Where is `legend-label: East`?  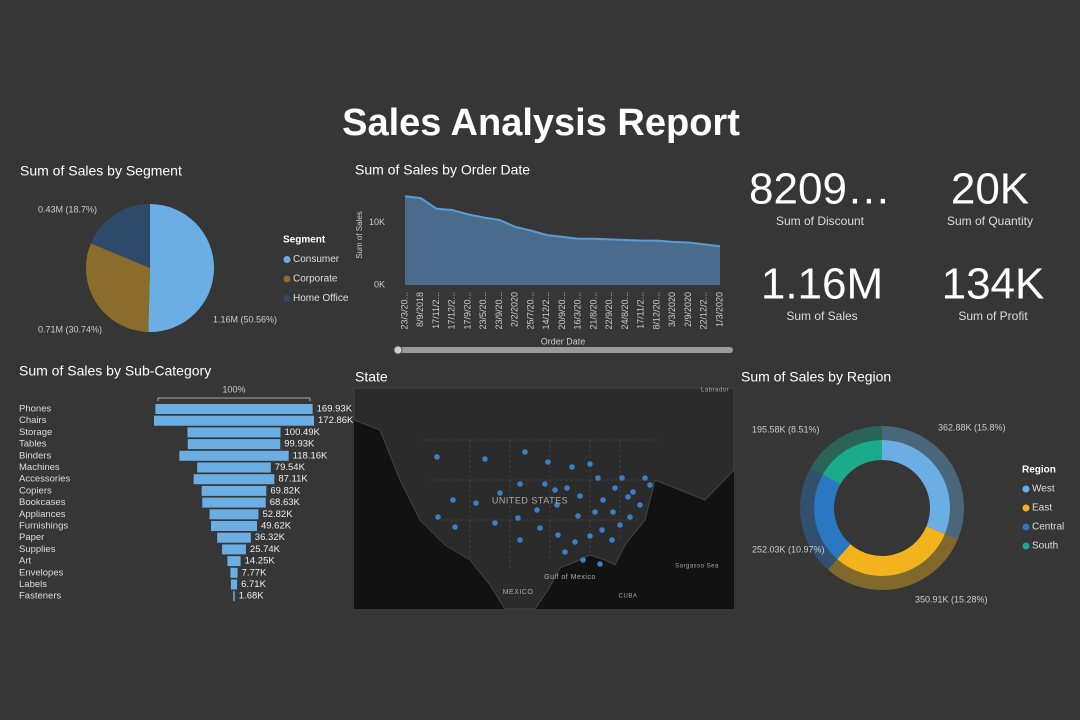 legend-label: East is located at coordinates (1042, 508).